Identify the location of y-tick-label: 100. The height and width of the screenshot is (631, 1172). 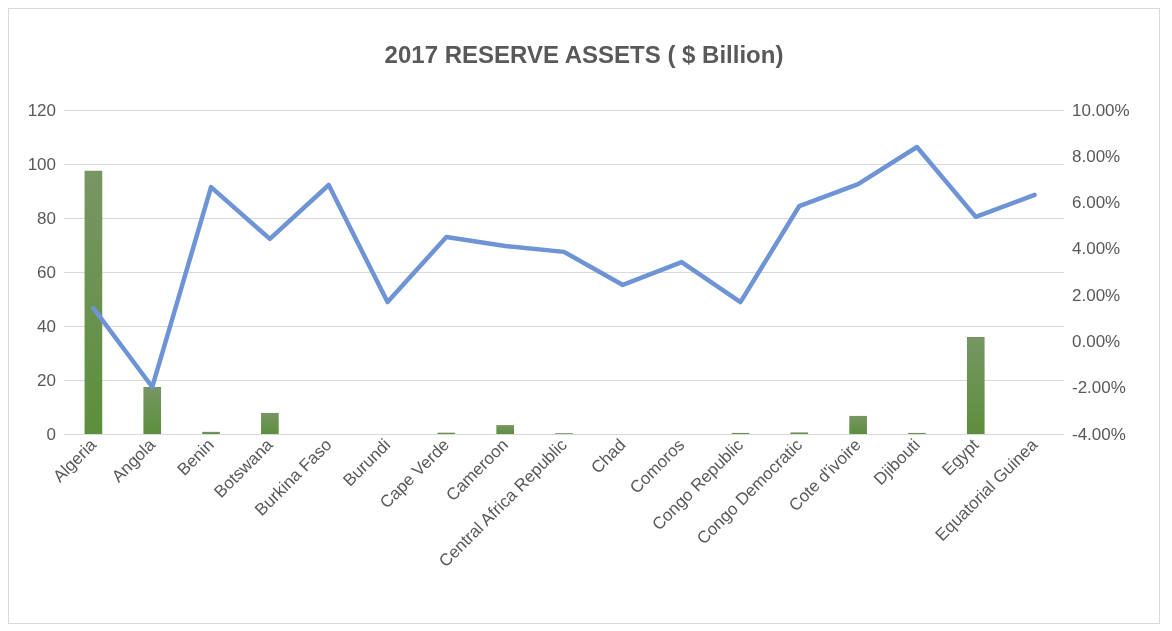
(41, 164).